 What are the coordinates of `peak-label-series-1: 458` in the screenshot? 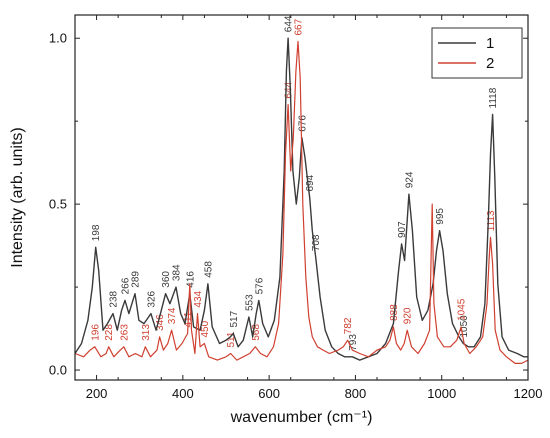 It's located at (208, 269).